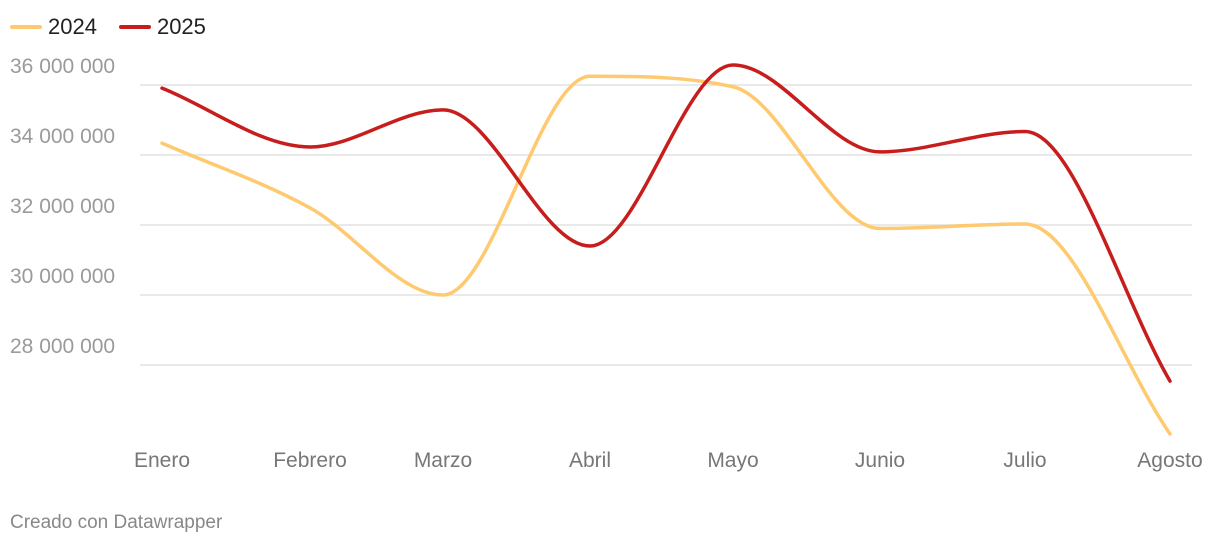 The image size is (1220, 550). What do you see at coordinates (116, 522) in the screenshot?
I see `footer-credit: Creado con Datawrapper` at bounding box center [116, 522].